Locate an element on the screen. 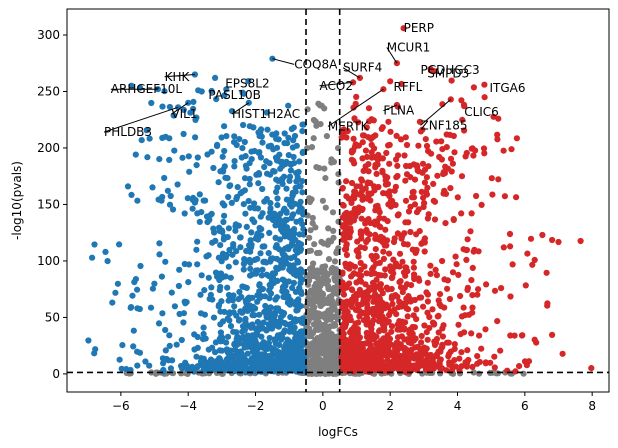 Image resolution: width=618 pixels, height=448 pixels. gene-label-rffl: RFFL is located at coordinates (408, 87).